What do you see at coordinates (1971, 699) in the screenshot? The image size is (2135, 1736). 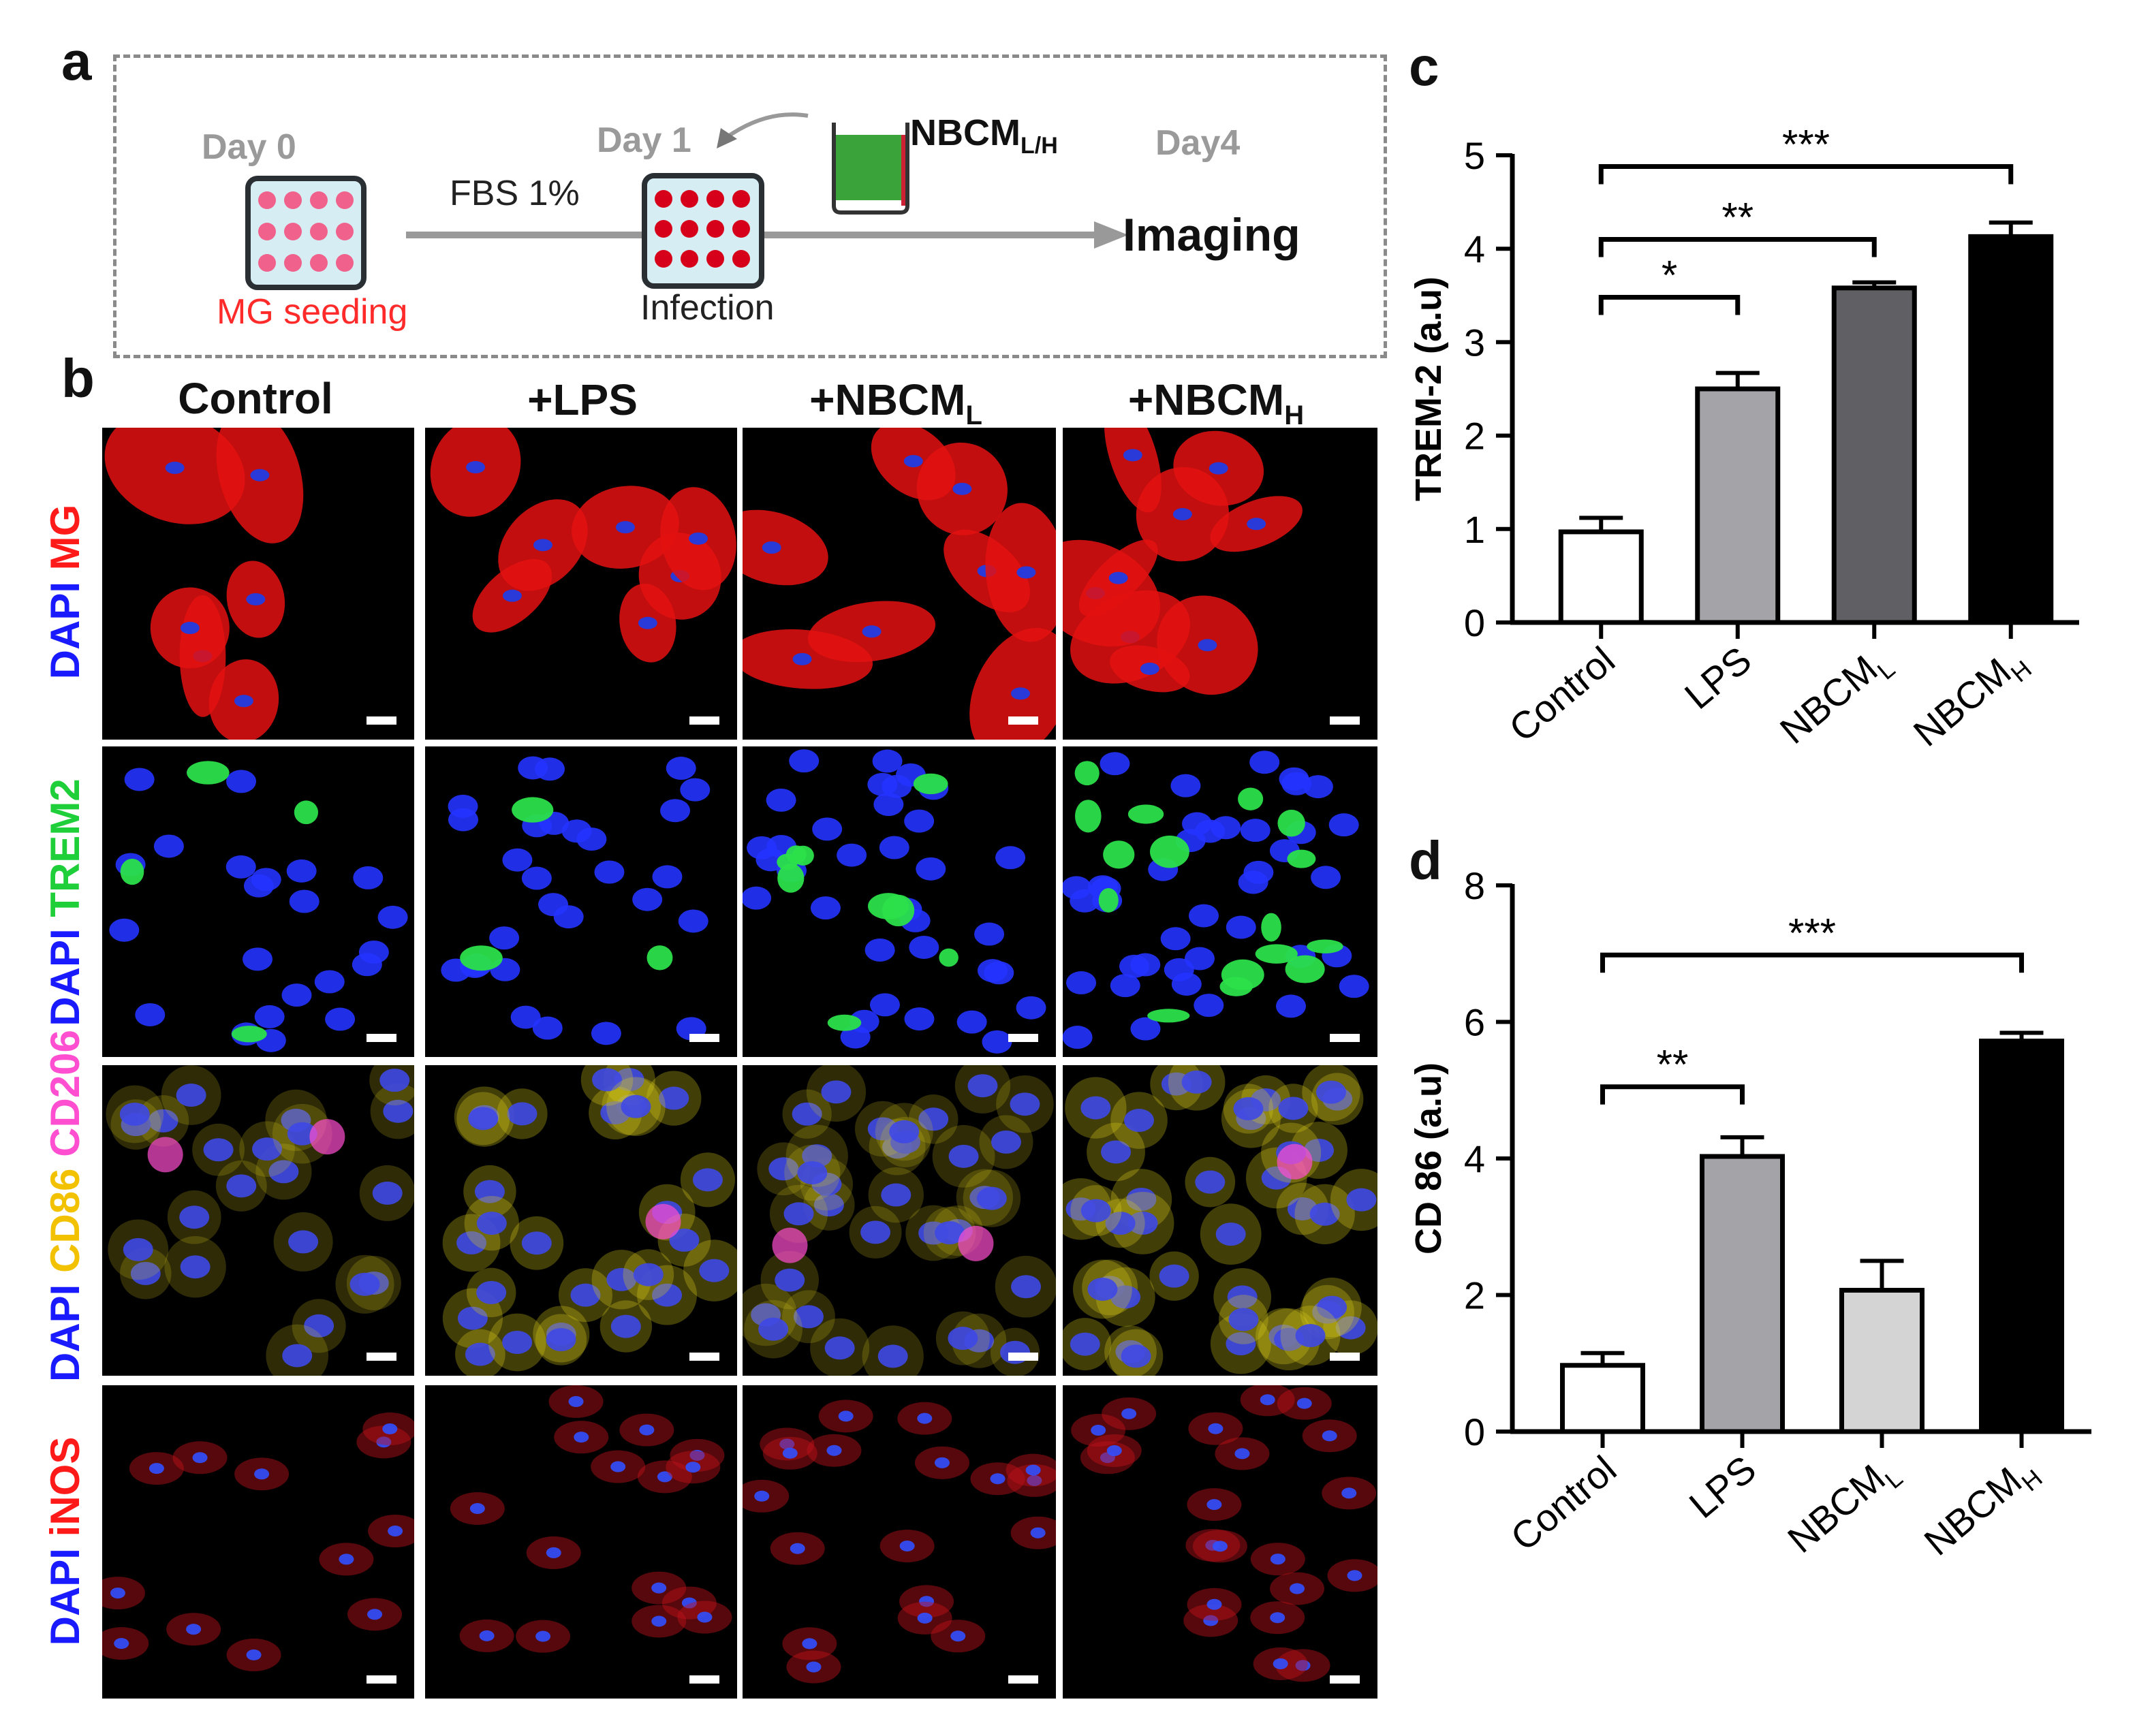 I see `x-tick-label: NBCMH` at bounding box center [1971, 699].